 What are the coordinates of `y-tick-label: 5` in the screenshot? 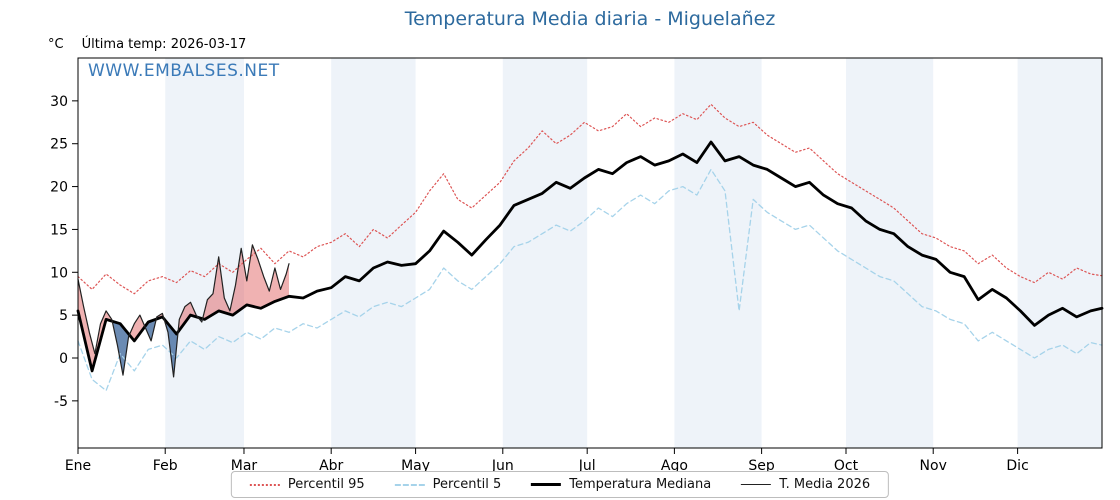 It's located at (63, 316).